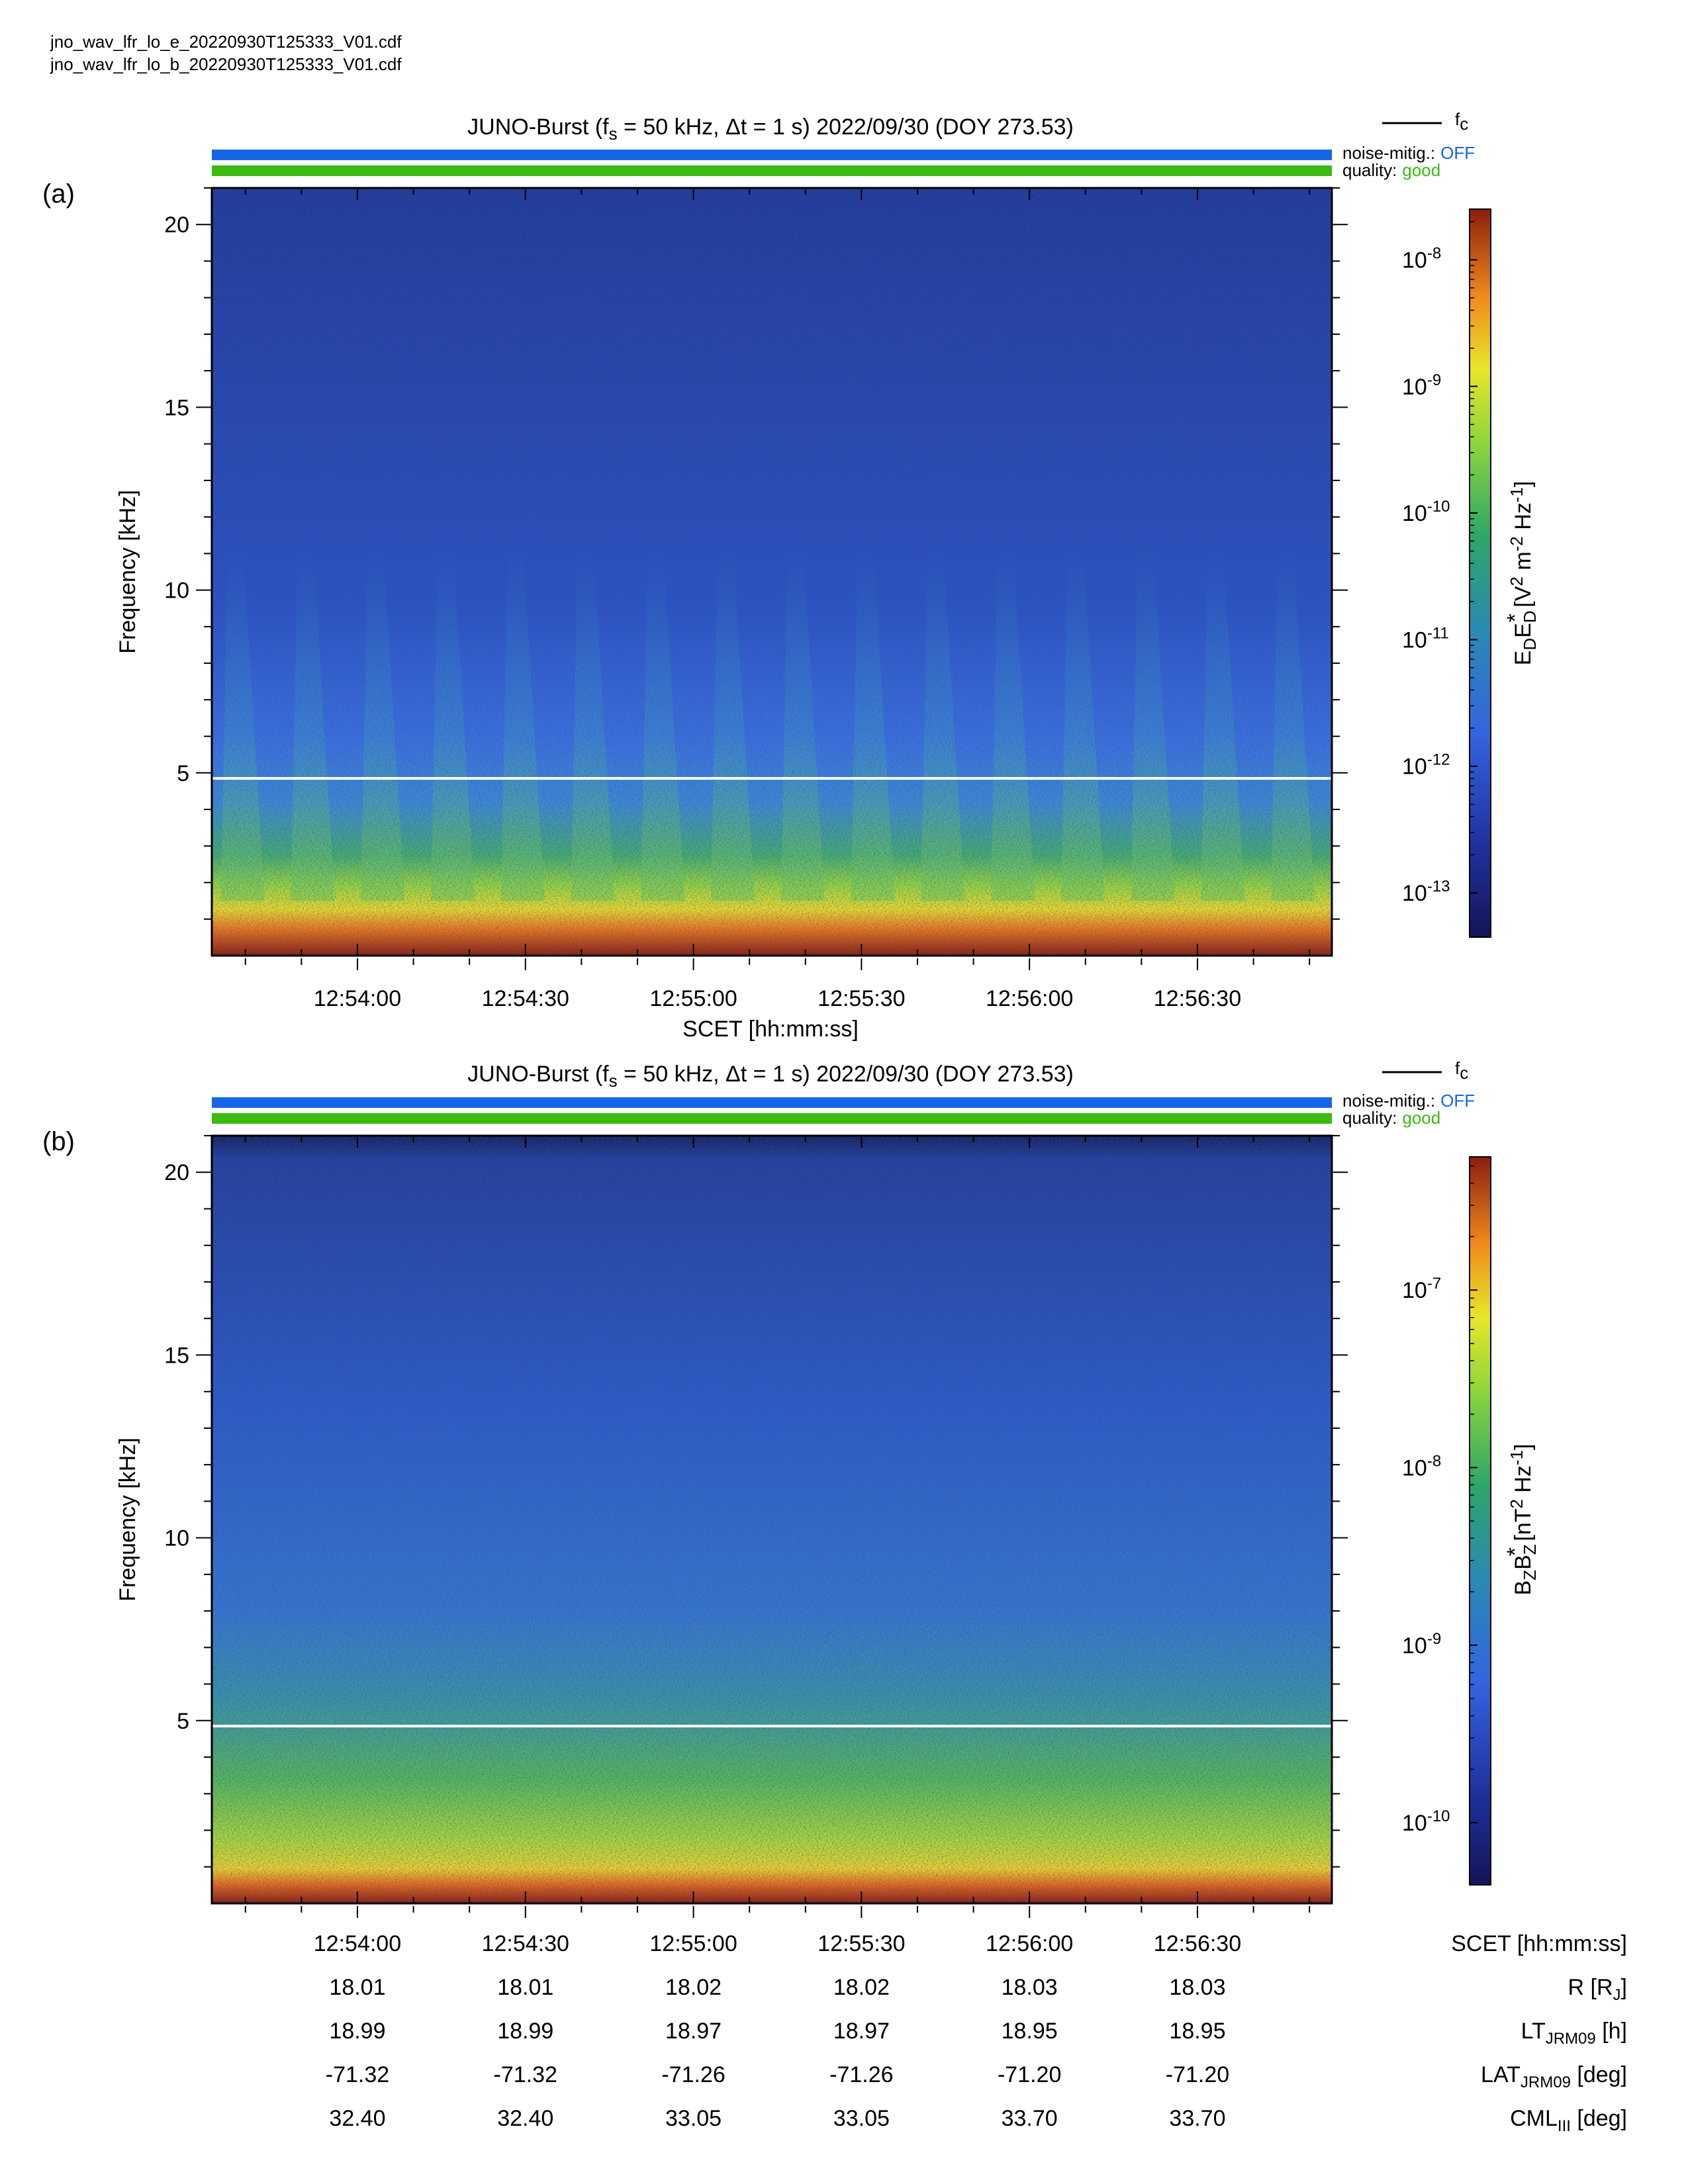 This screenshot has height=2184, width=1688. What do you see at coordinates (1426, 892) in the screenshot?
I see `colorbar-tick-label: 10⁻¹³` at bounding box center [1426, 892].